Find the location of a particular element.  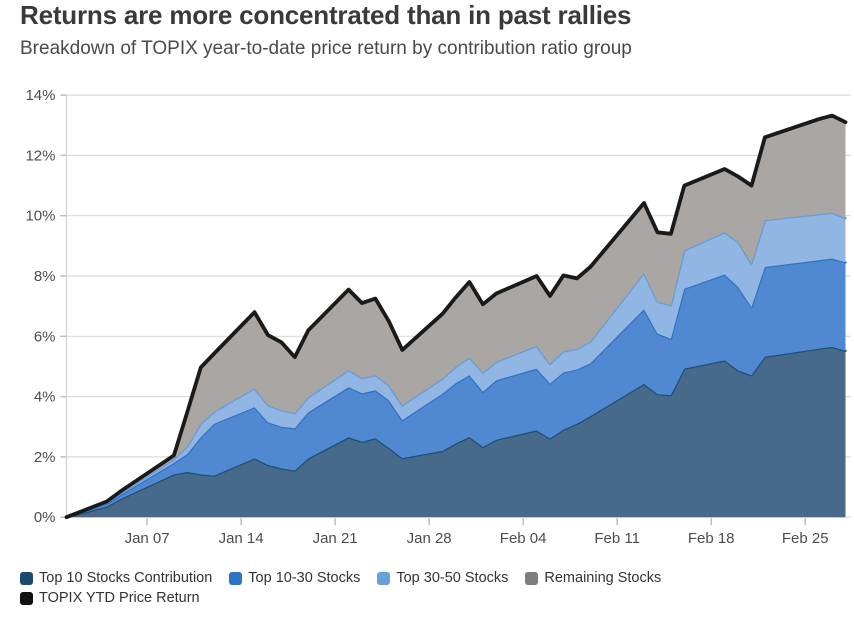

y-axis-label: 2% is located at coordinates (45, 457).